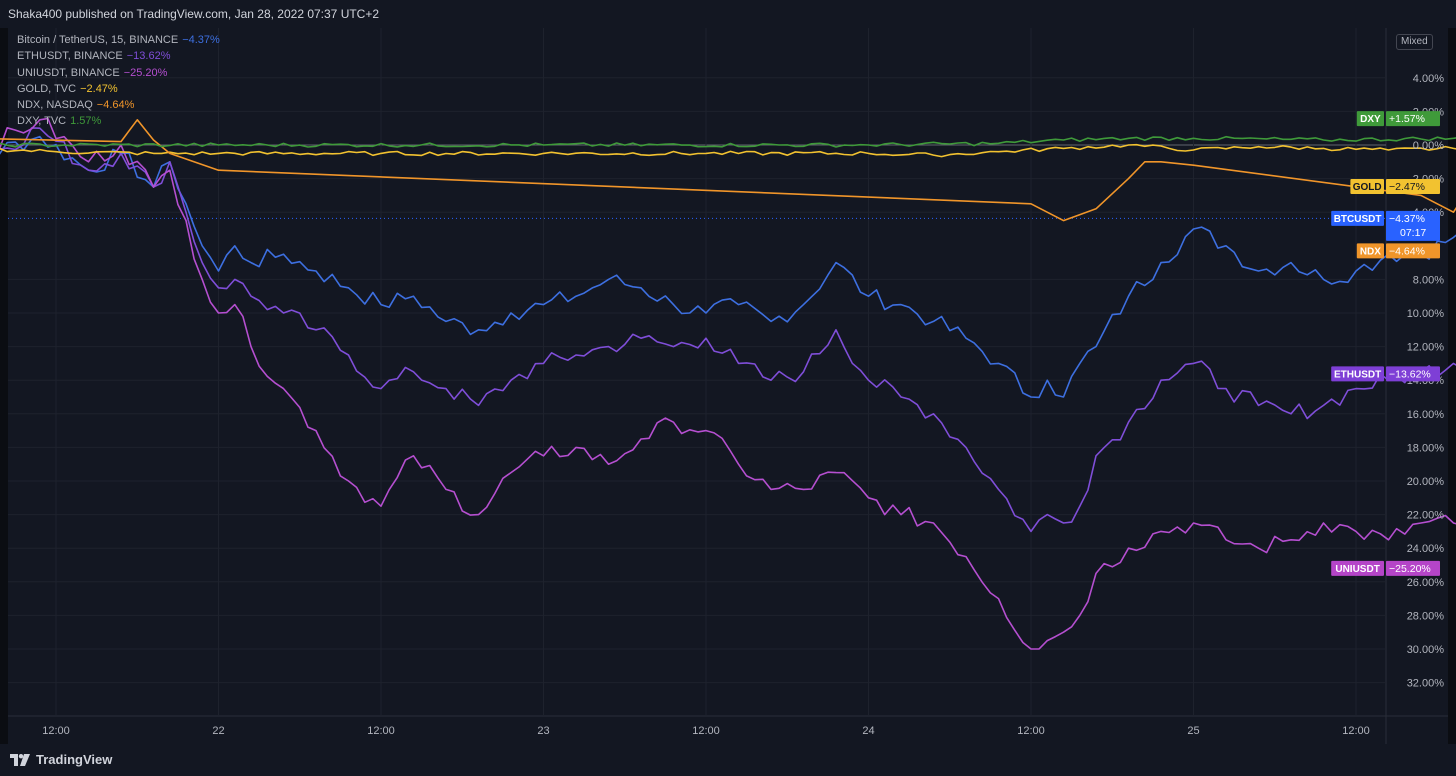 The image size is (1456, 776). What do you see at coordinates (1426, 650) in the screenshot?
I see `y-tick-label: 30.00%` at bounding box center [1426, 650].